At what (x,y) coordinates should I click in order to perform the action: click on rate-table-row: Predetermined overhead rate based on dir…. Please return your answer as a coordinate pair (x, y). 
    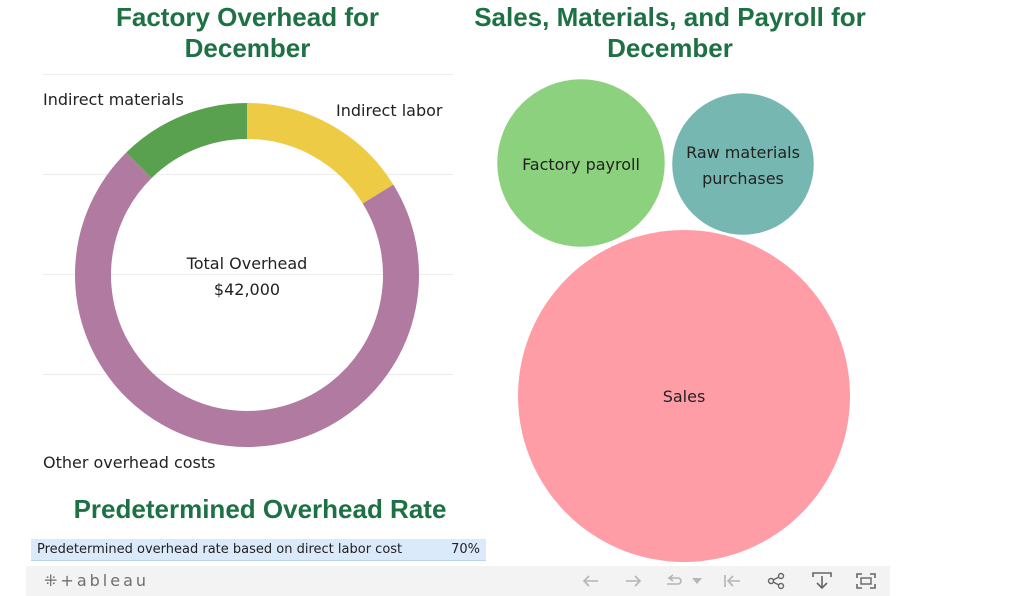
    Looking at the image, I should click on (258, 550).